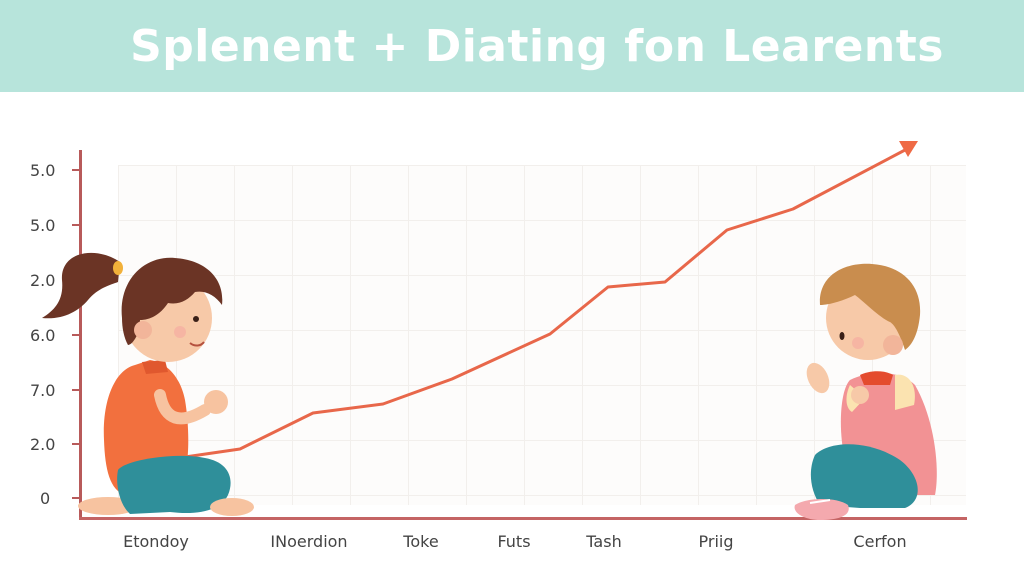  What do you see at coordinates (514, 541) in the screenshot?
I see `x-tick-label: Futs` at bounding box center [514, 541].